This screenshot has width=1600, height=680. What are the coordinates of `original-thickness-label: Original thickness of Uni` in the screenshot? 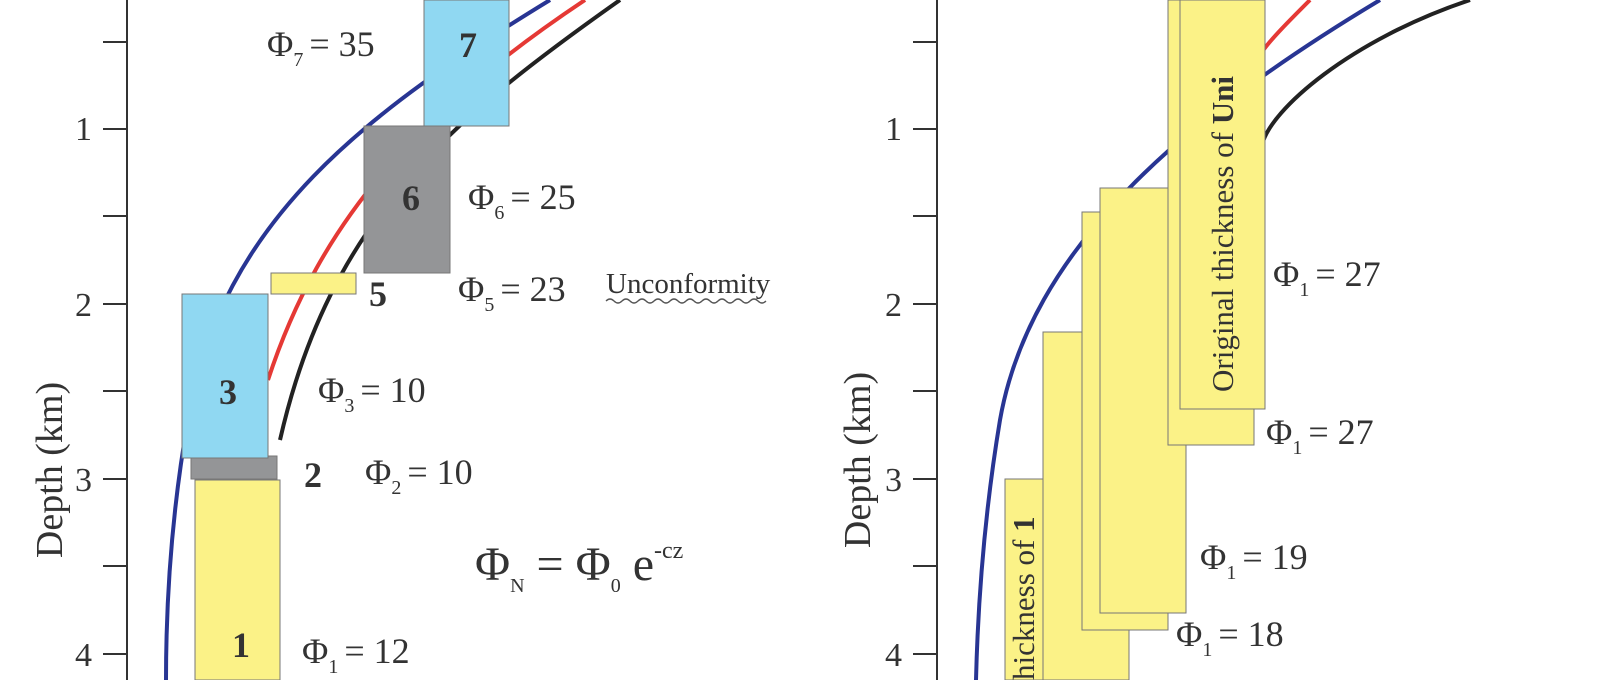 It's located at (1222, 234).